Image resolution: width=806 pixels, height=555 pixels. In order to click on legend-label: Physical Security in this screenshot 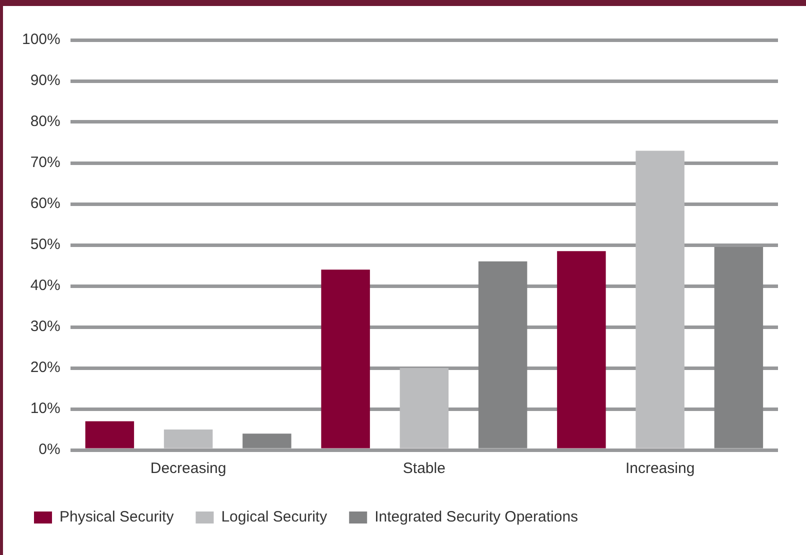, I will do `click(117, 517)`.